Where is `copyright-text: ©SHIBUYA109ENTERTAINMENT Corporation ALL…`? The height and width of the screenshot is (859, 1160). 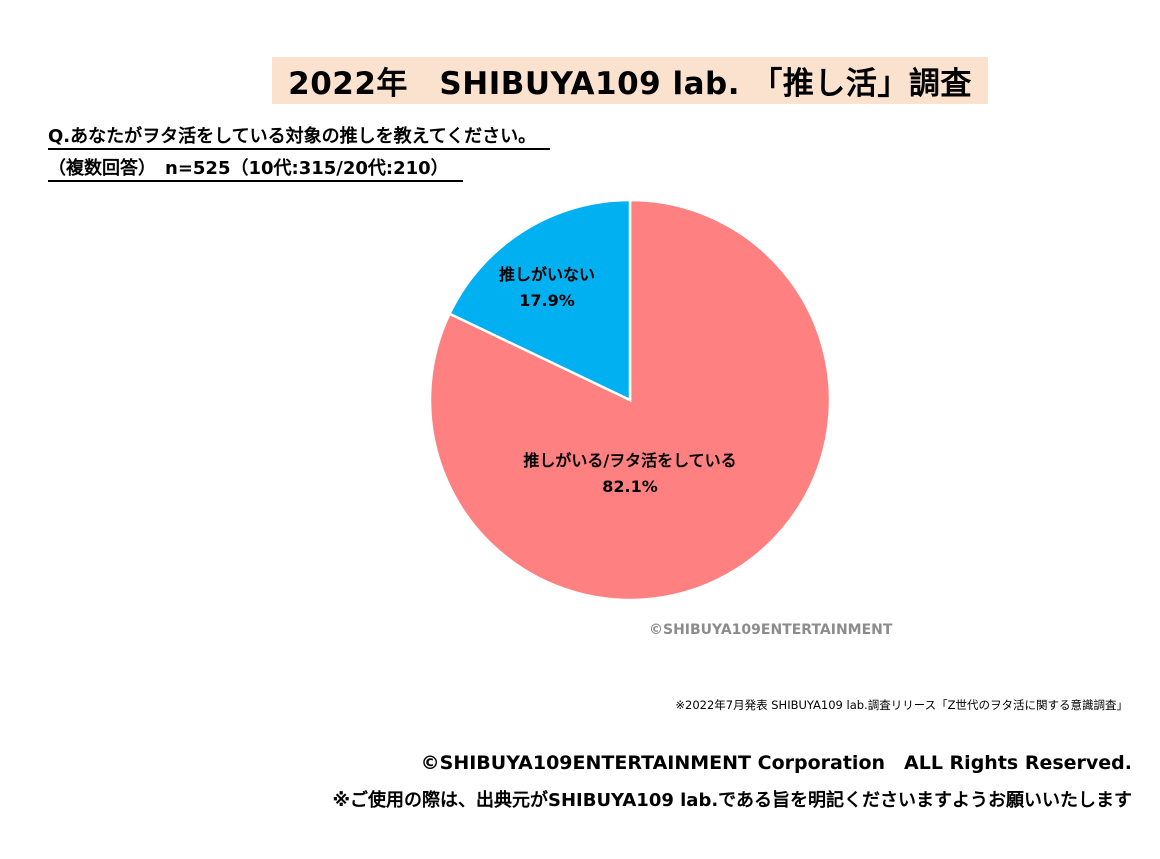 copyright-text: ©SHIBUYA109ENTERTAINMENT Corporation ALL… is located at coordinates (776, 763).